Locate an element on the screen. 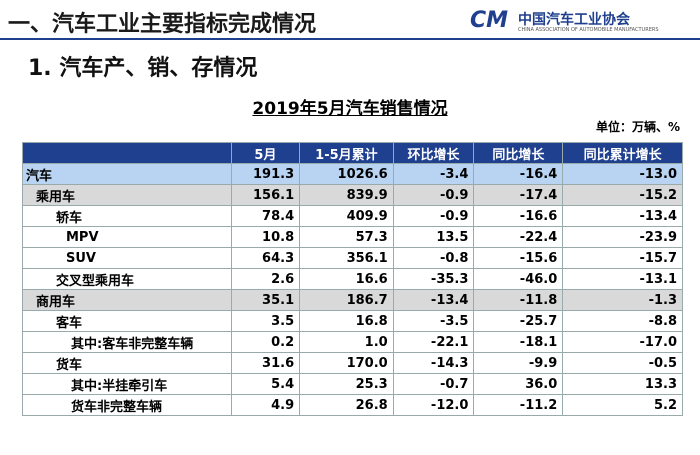 Image resolution: width=700 pixels, height=455 pixels. value-cell: -15.7 is located at coordinates (622, 258).